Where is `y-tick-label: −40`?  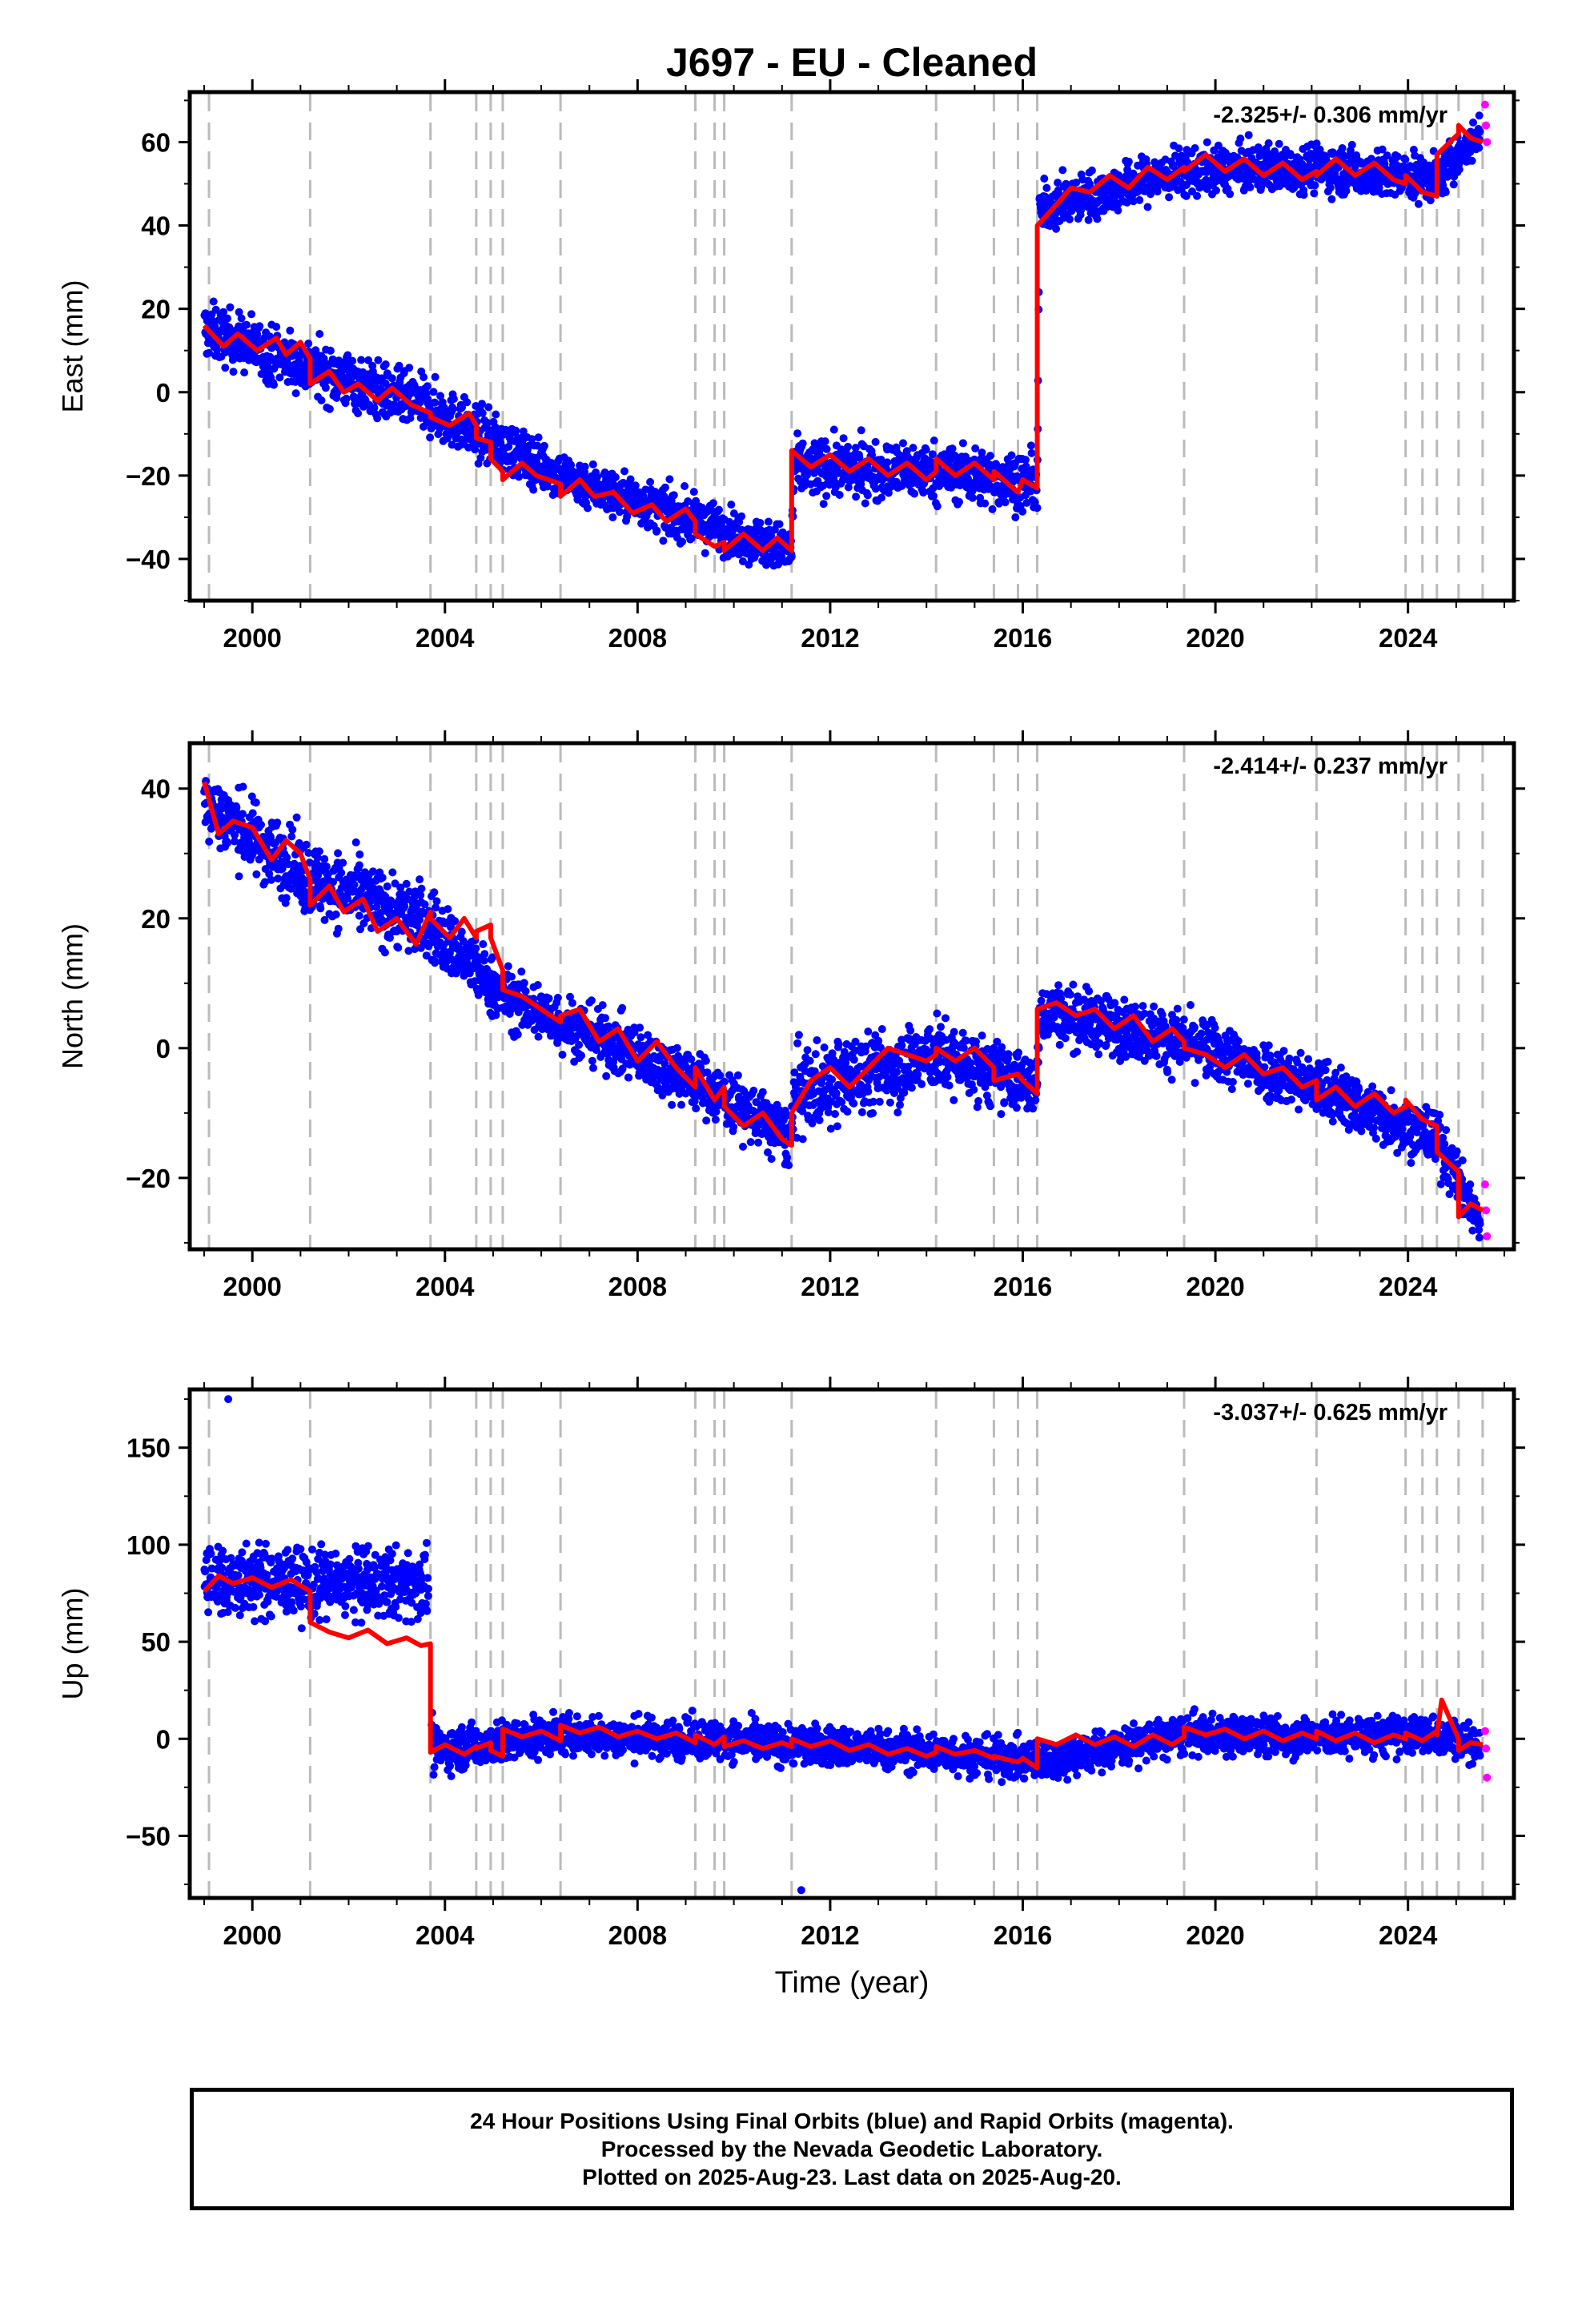 y-tick-label: −40 is located at coordinates (148, 559).